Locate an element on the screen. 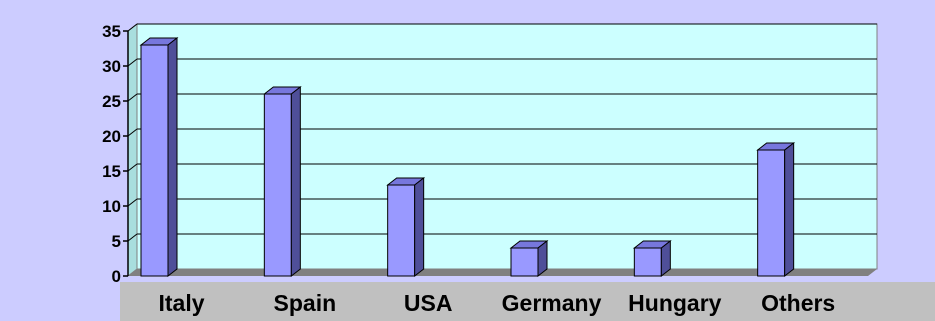  y-tick-label: 15 is located at coordinates (111, 171).